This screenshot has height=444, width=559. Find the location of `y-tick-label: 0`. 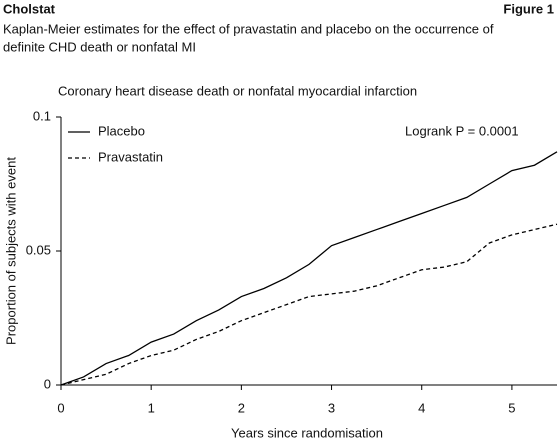

y-tick-label: 0 is located at coordinates (47, 383).